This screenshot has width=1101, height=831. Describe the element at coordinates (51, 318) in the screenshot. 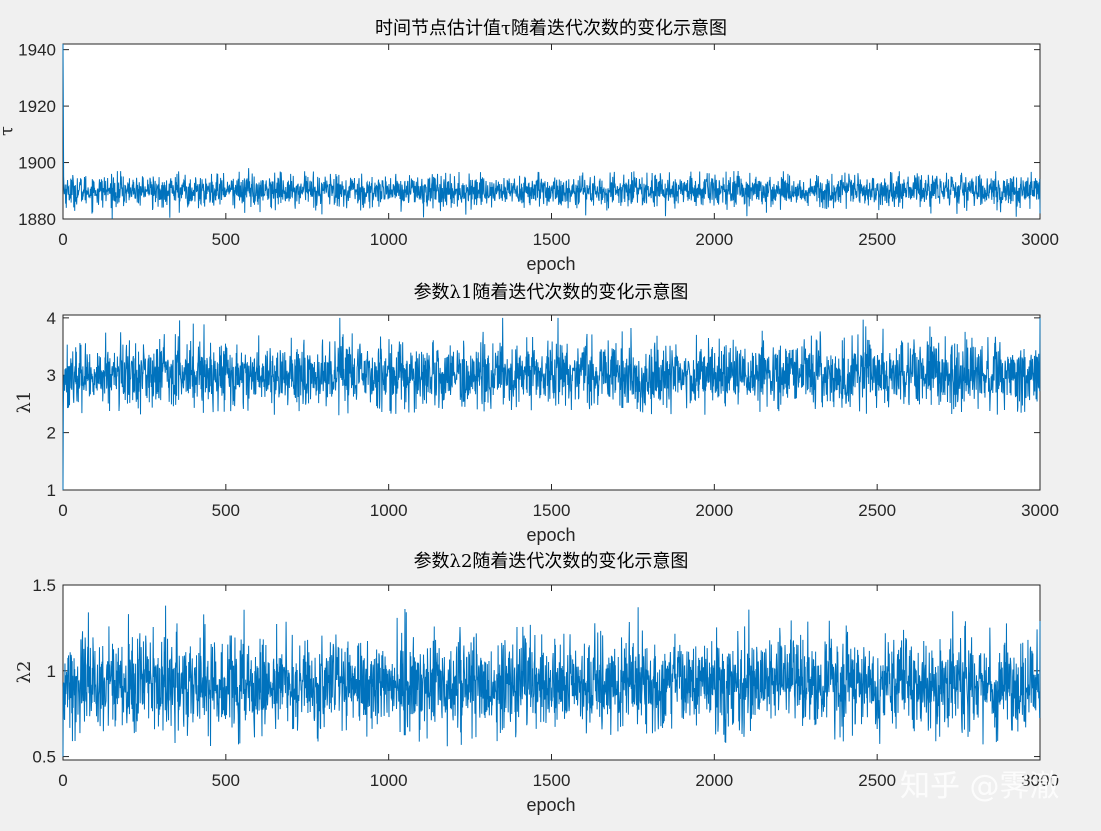

I see `y-tick-label: 4` at that location.